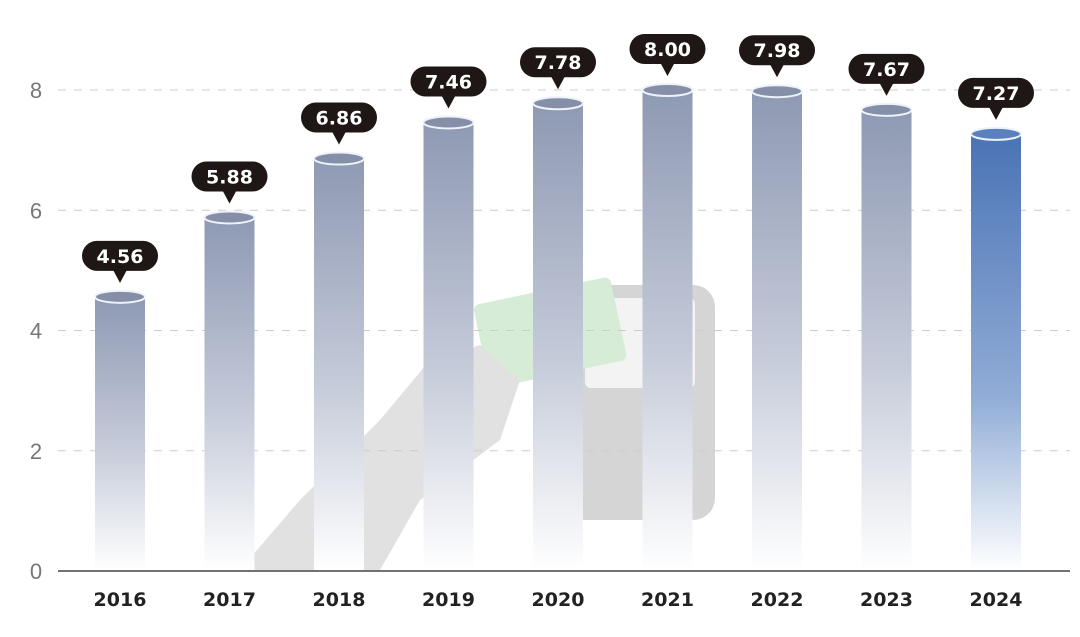  What do you see at coordinates (558, 600) in the screenshot?
I see `x-tick-label: 2020` at bounding box center [558, 600].